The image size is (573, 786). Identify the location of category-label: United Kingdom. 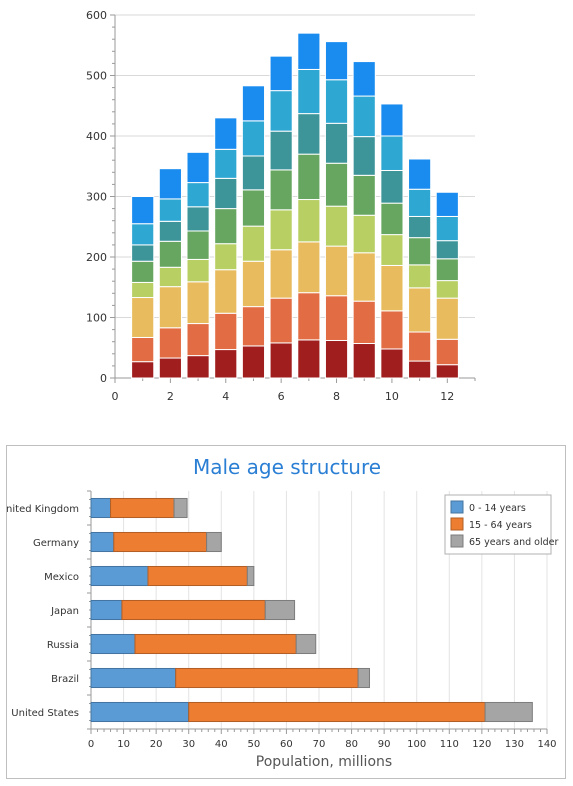
(43, 509).